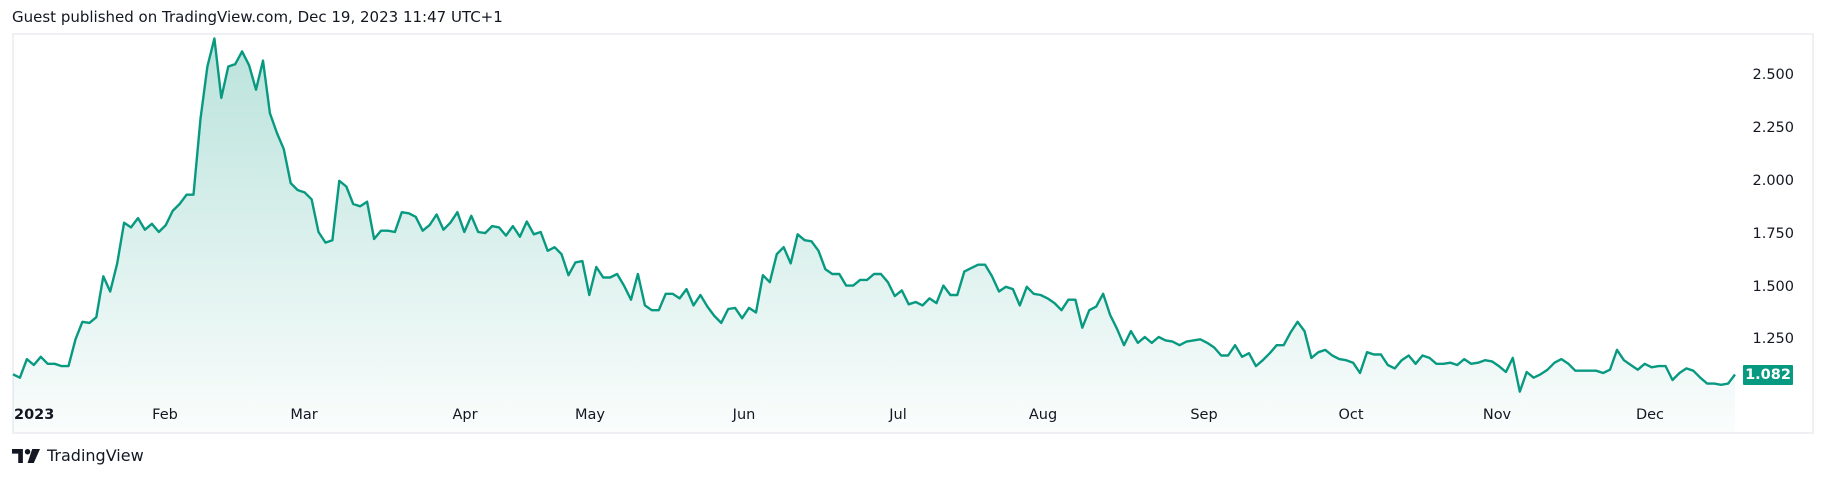 This screenshot has width=1828, height=478. What do you see at coordinates (1773, 181) in the screenshot?
I see `y-tick-2000: 2.000` at bounding box center [1773, 181].